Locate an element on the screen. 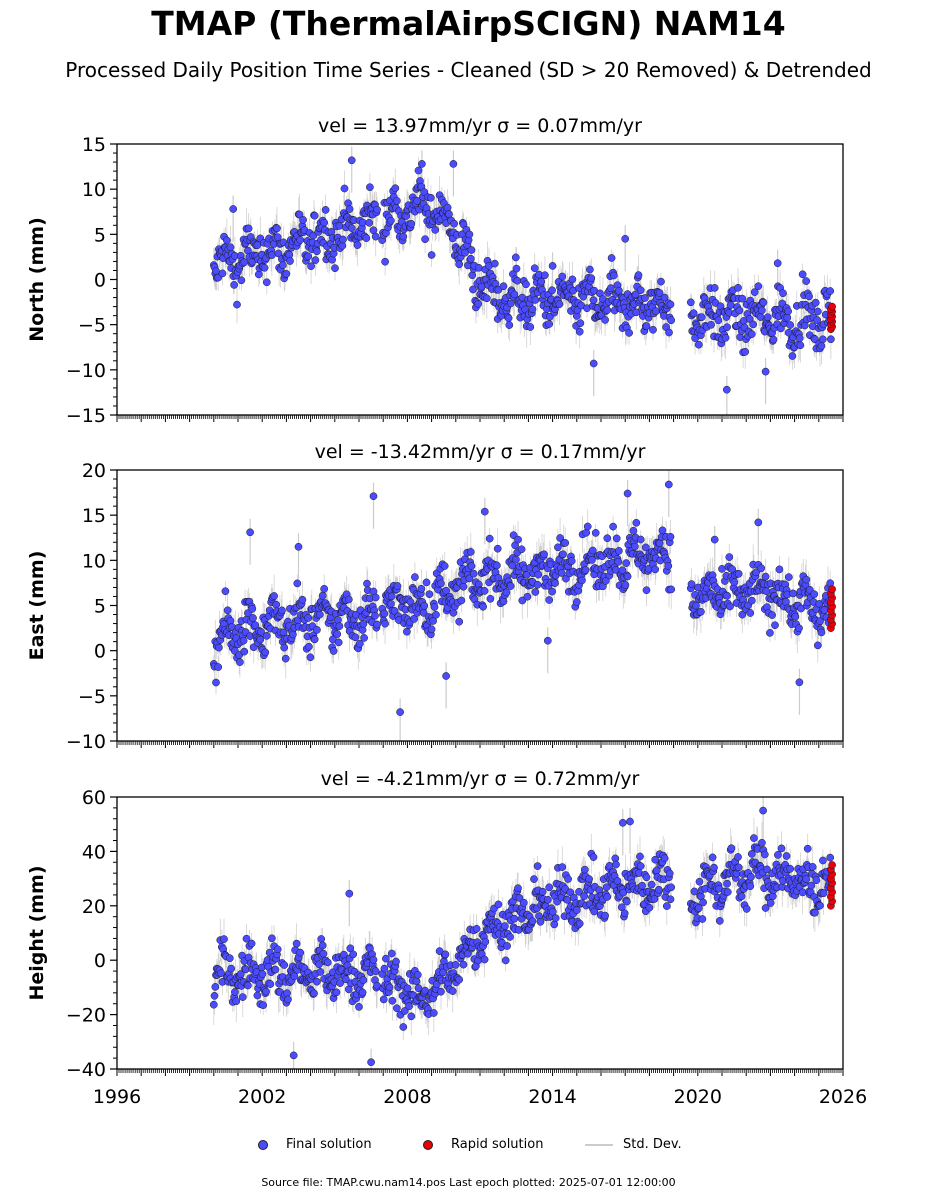  x-tick-label: 1996 is located at coordinates (117, 1097).